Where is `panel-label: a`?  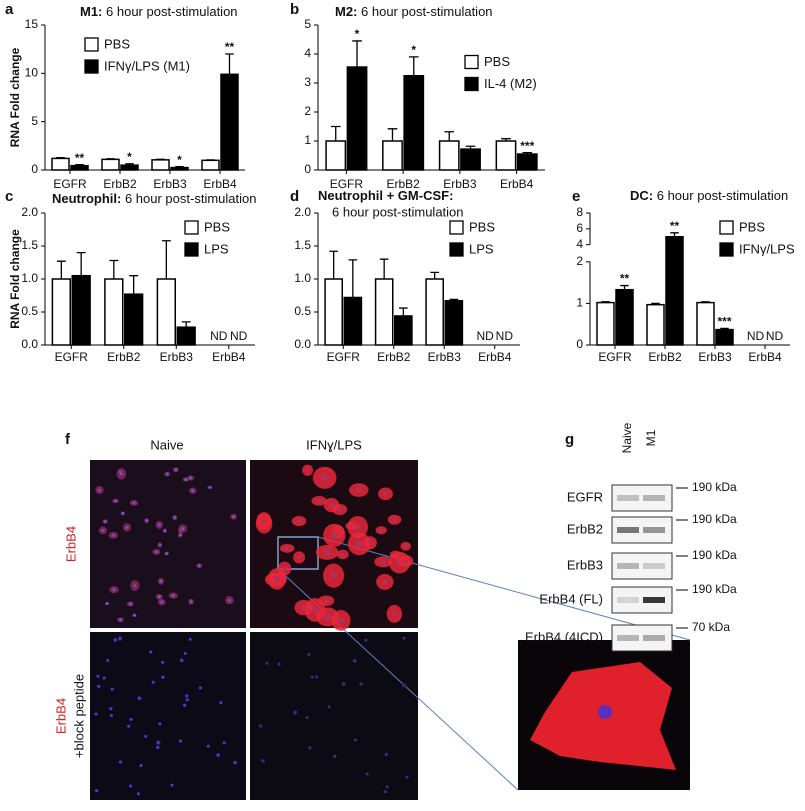 panel-label: a is located at coordinates (9, 9).